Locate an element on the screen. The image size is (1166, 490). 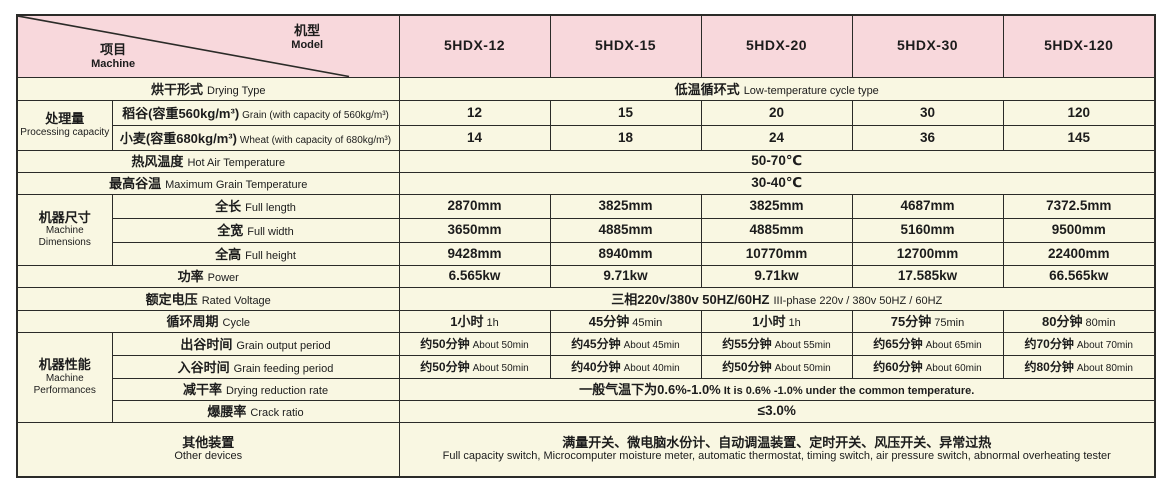
value-zh: 低温循环式 is located at coordinates (707, 89).